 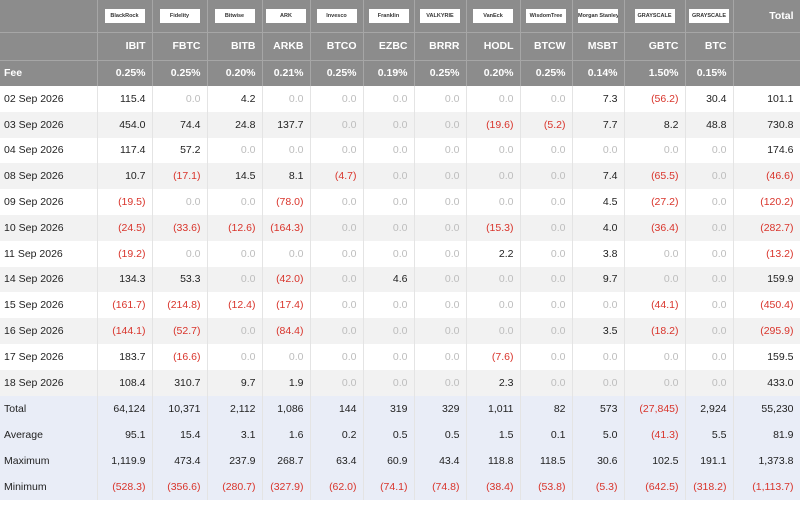 What do you see at coordinates (493, 227) in the screenshot?
I see `flow-value: (15.3)` at bounding box center [493, 227].